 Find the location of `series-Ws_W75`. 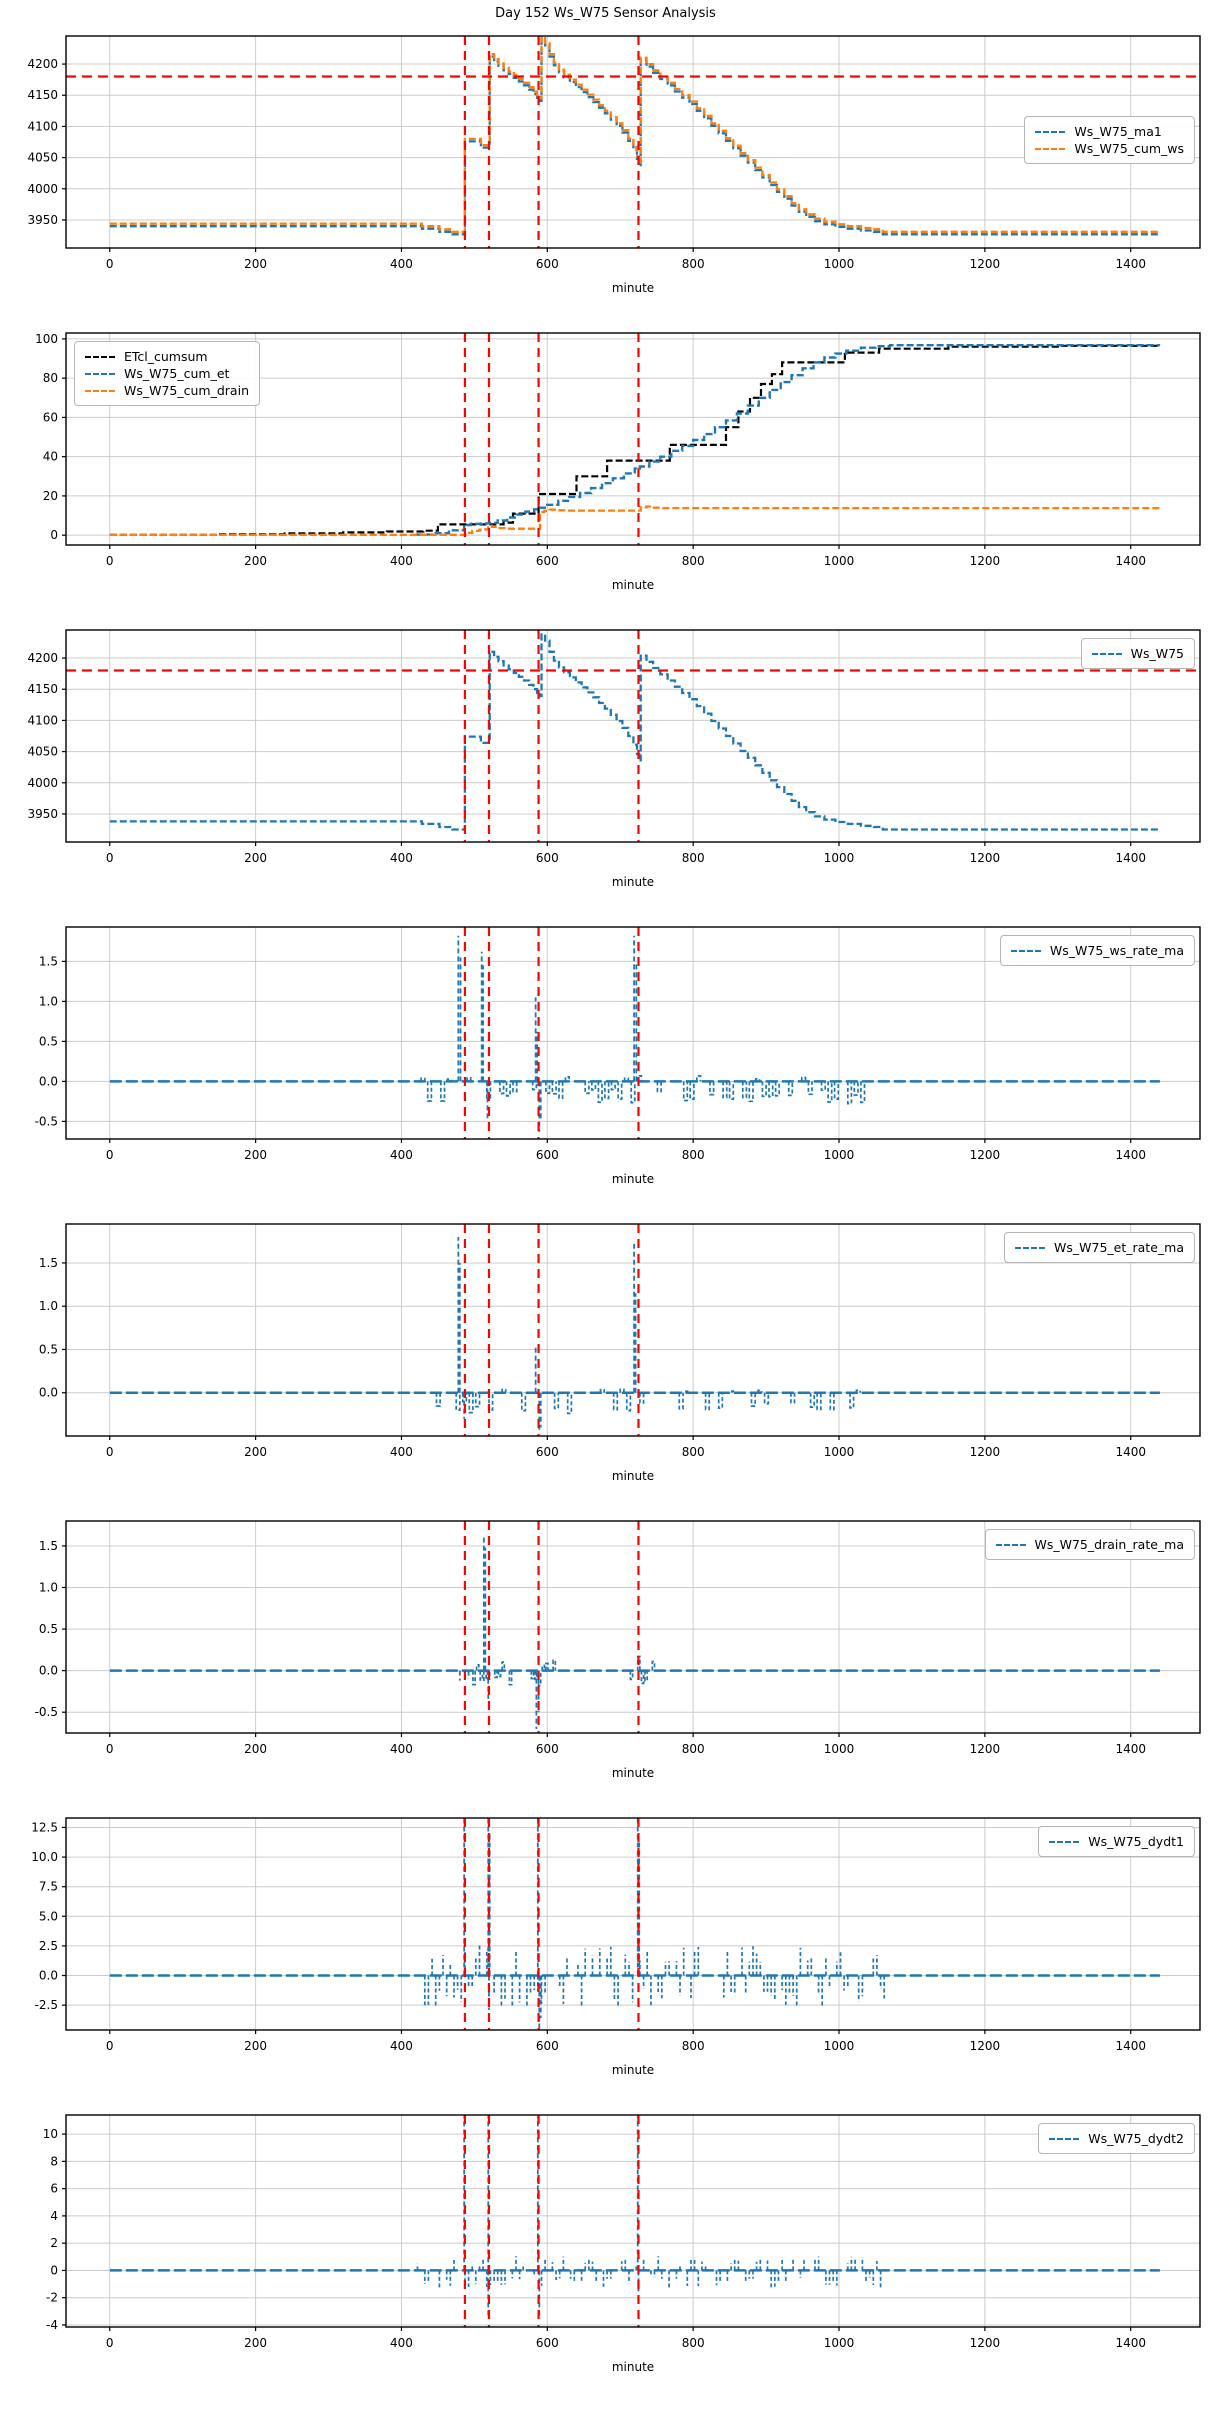

series-Ws_W75 is located at coordinates (634, 732).